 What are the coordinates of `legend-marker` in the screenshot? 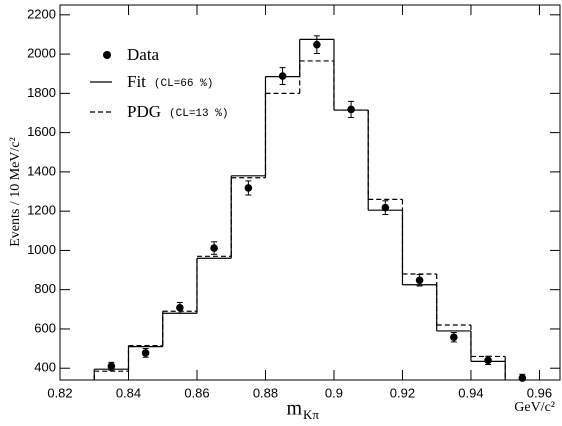 It's located at (107, 55).